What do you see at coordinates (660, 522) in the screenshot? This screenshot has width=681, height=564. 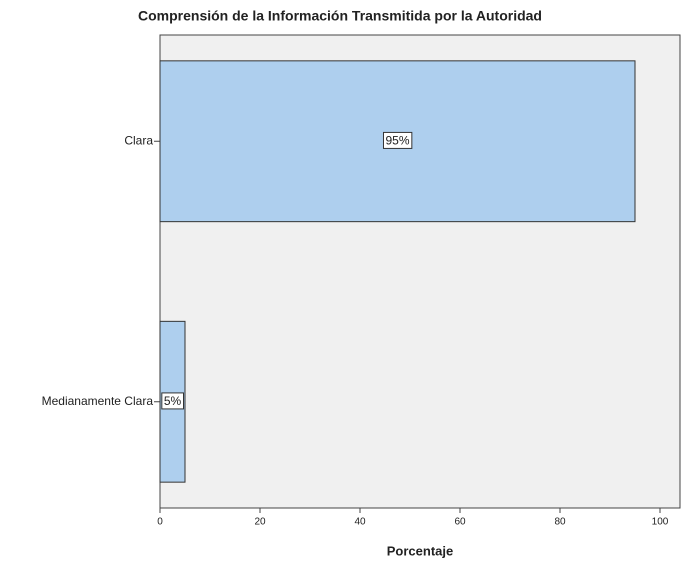 I see `x-tick-label: 100` at bounding box center [660, 522].